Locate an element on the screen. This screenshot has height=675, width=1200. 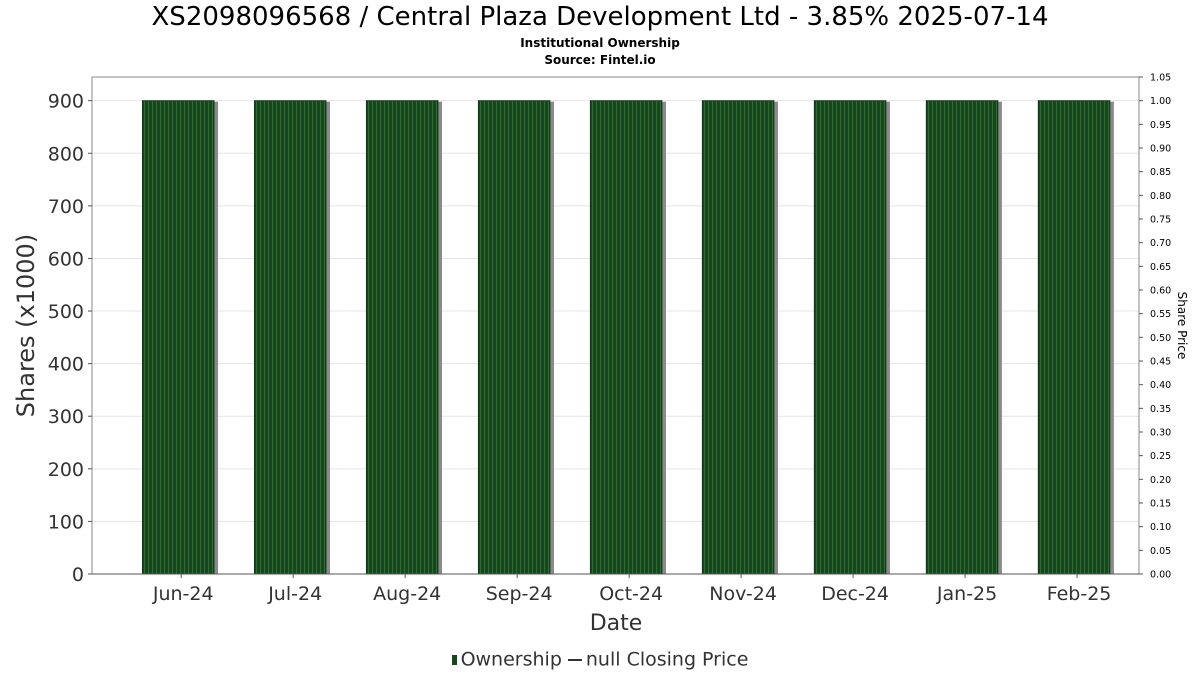
y-tick-label: 300 is located at coordinates (66, 417).